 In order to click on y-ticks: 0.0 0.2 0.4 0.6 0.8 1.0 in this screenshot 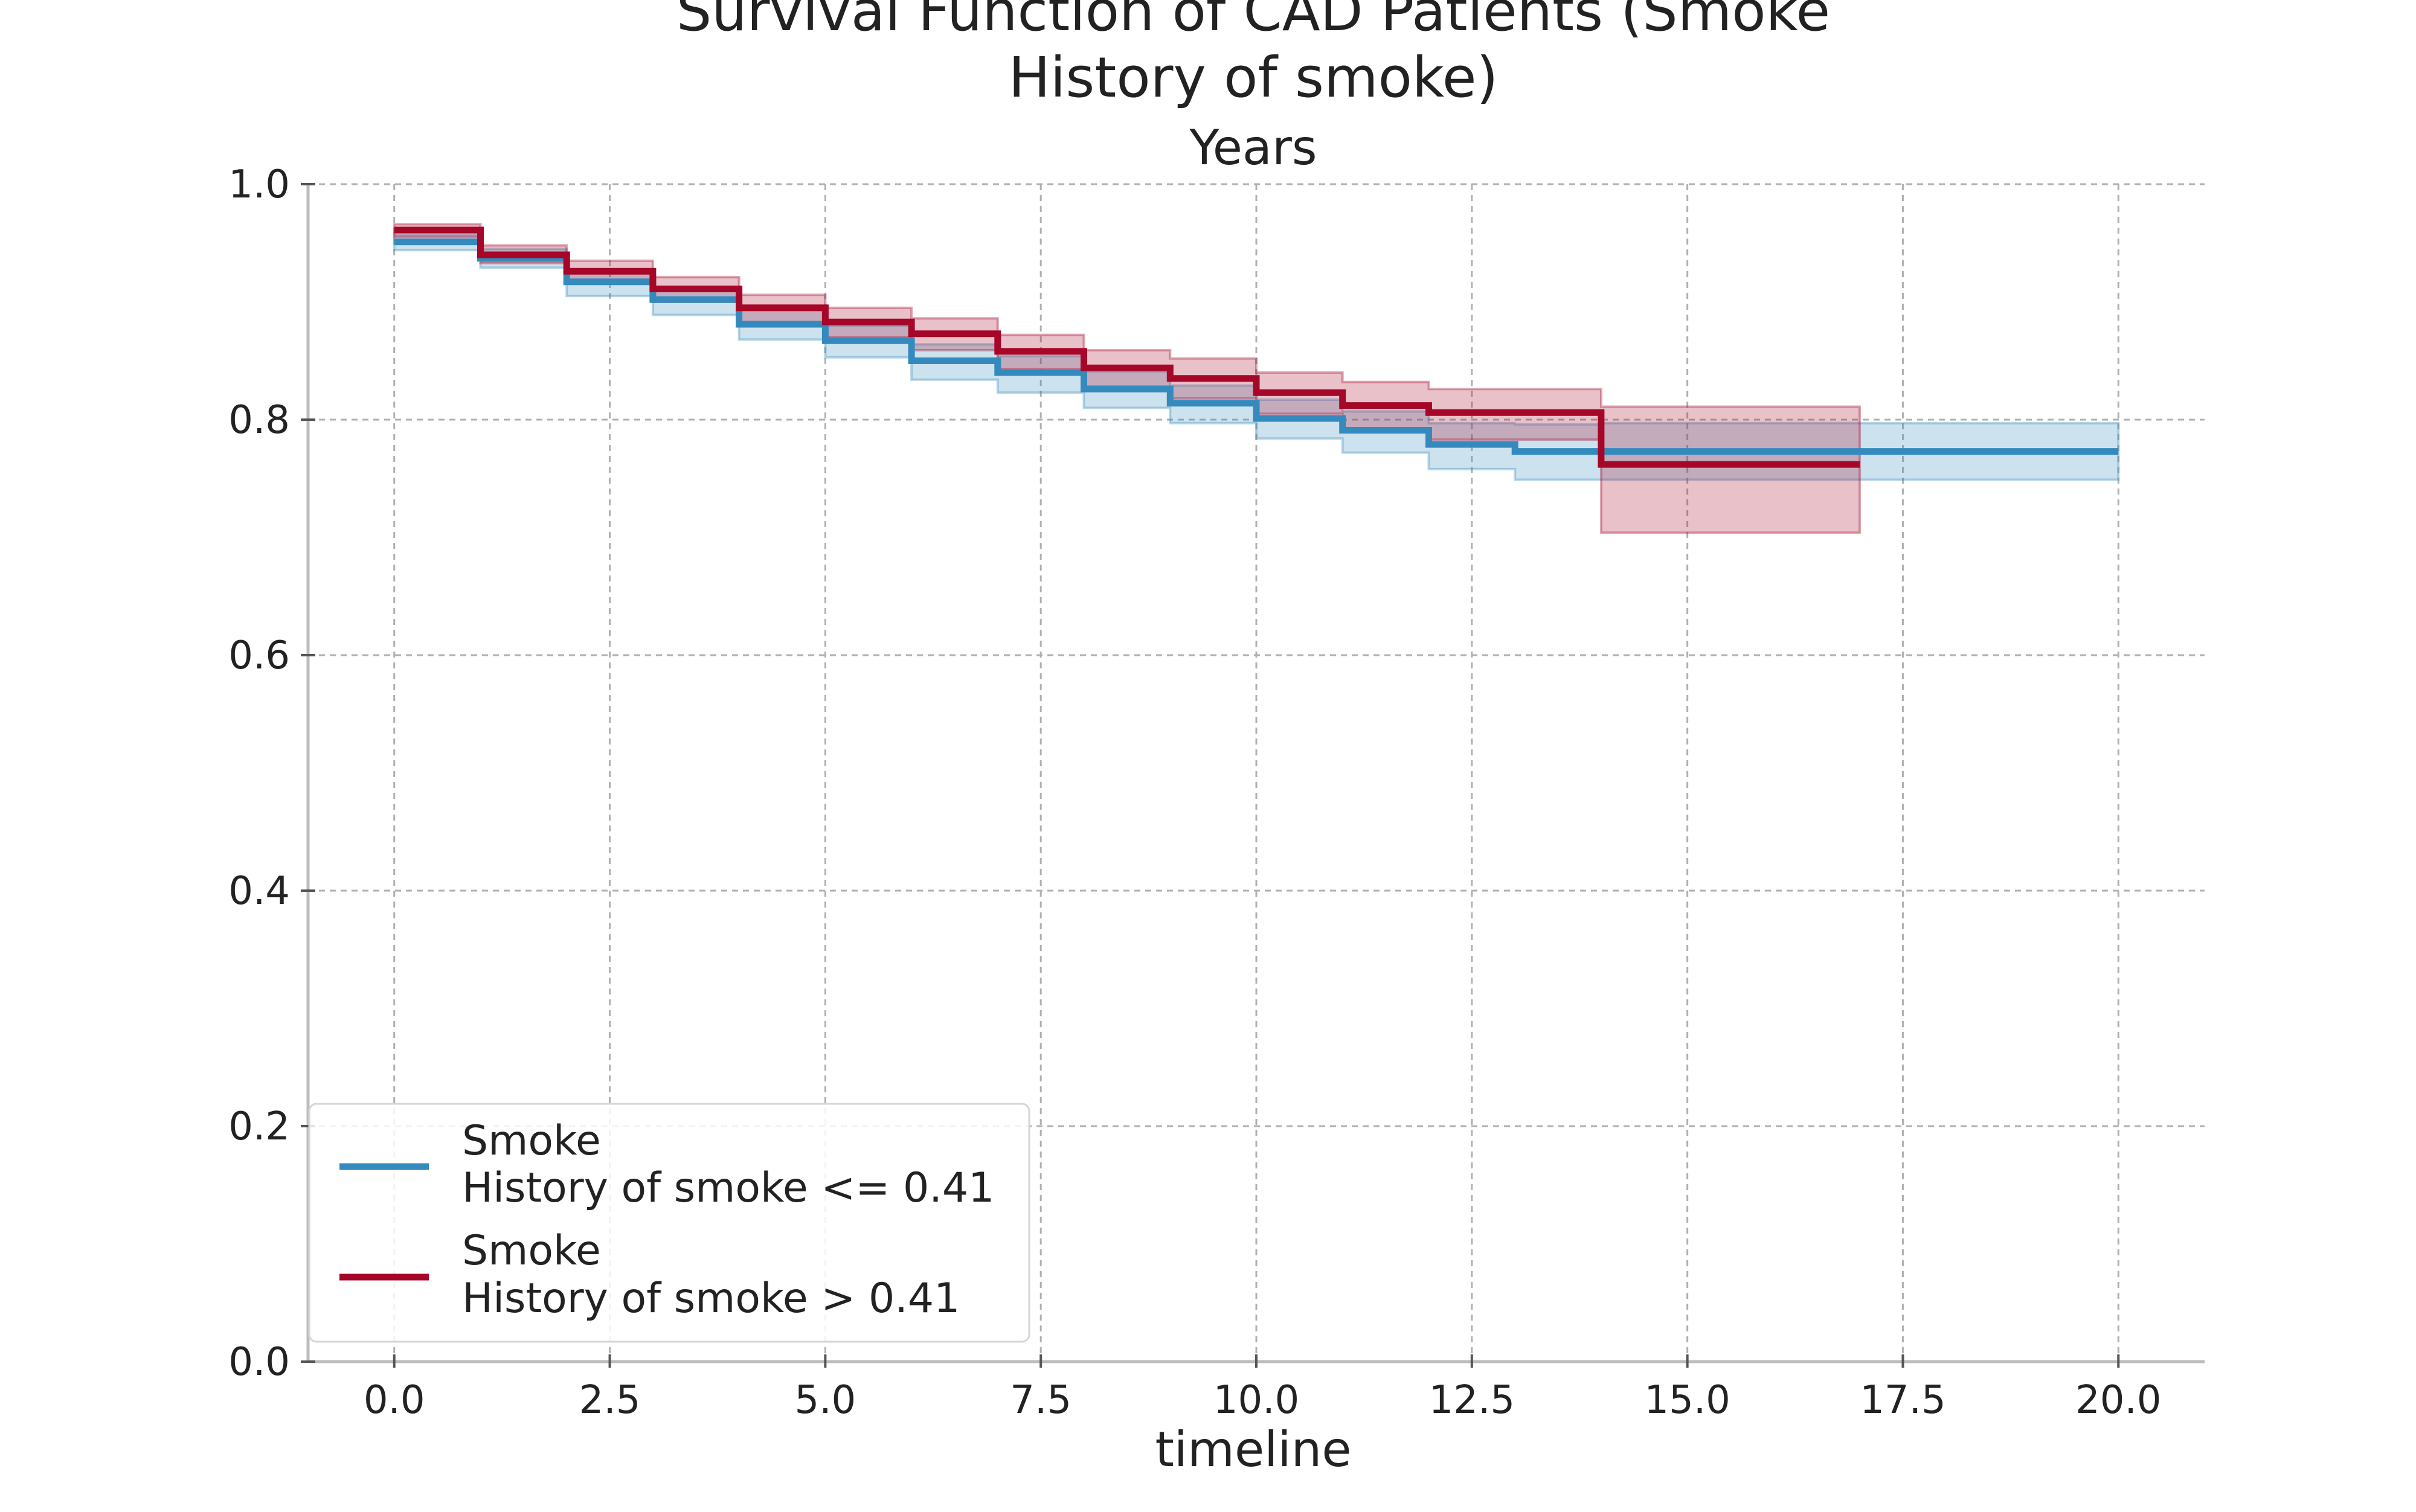, I will do `click(271, 773)`.